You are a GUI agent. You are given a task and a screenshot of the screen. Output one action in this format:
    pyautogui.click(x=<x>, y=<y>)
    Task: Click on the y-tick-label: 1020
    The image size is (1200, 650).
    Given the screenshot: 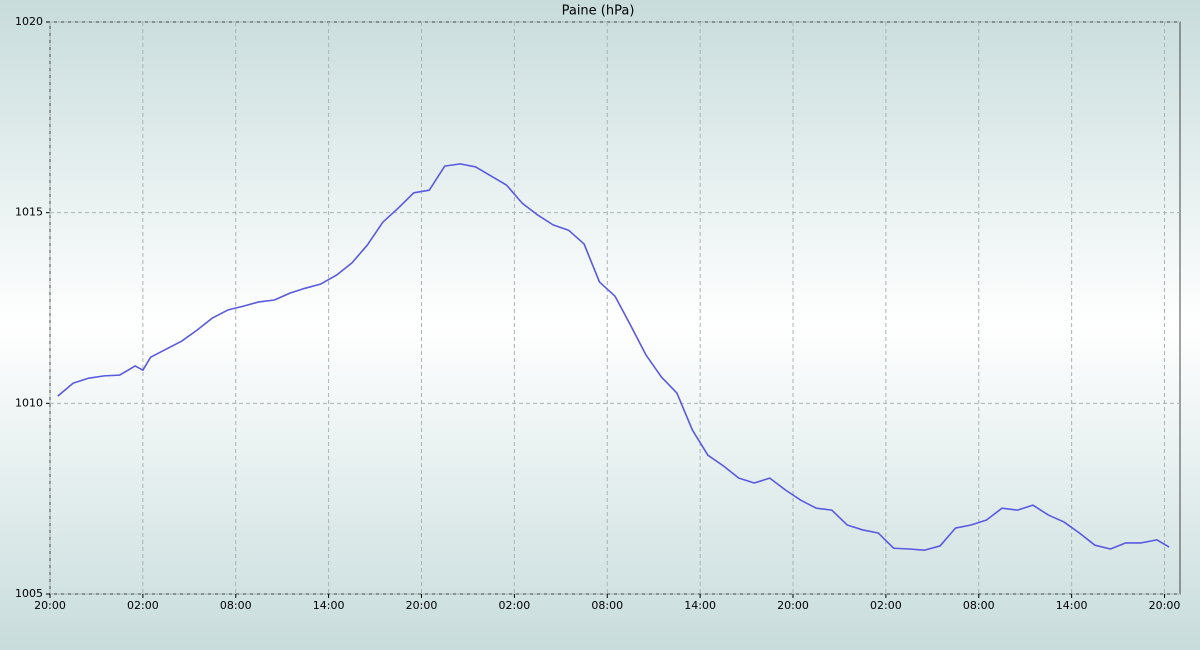 What is the action you would take?
    pyautogui.click(x=29, y=21)
    